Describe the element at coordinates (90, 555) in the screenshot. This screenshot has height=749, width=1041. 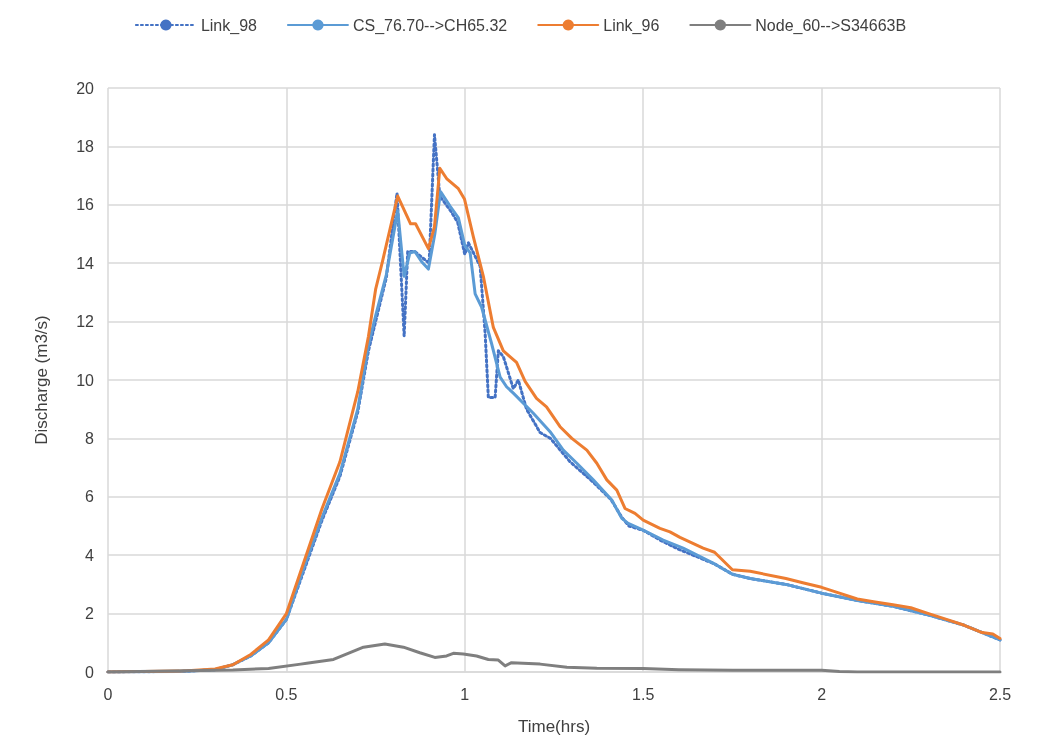
I see `y-tick-label: 4` at that location.